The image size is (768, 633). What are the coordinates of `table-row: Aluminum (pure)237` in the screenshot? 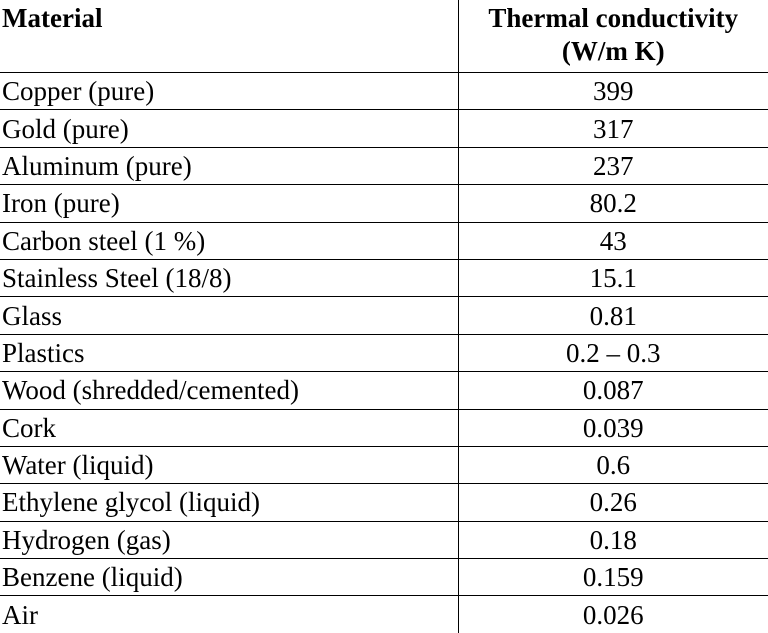 It's located at (384, 165).